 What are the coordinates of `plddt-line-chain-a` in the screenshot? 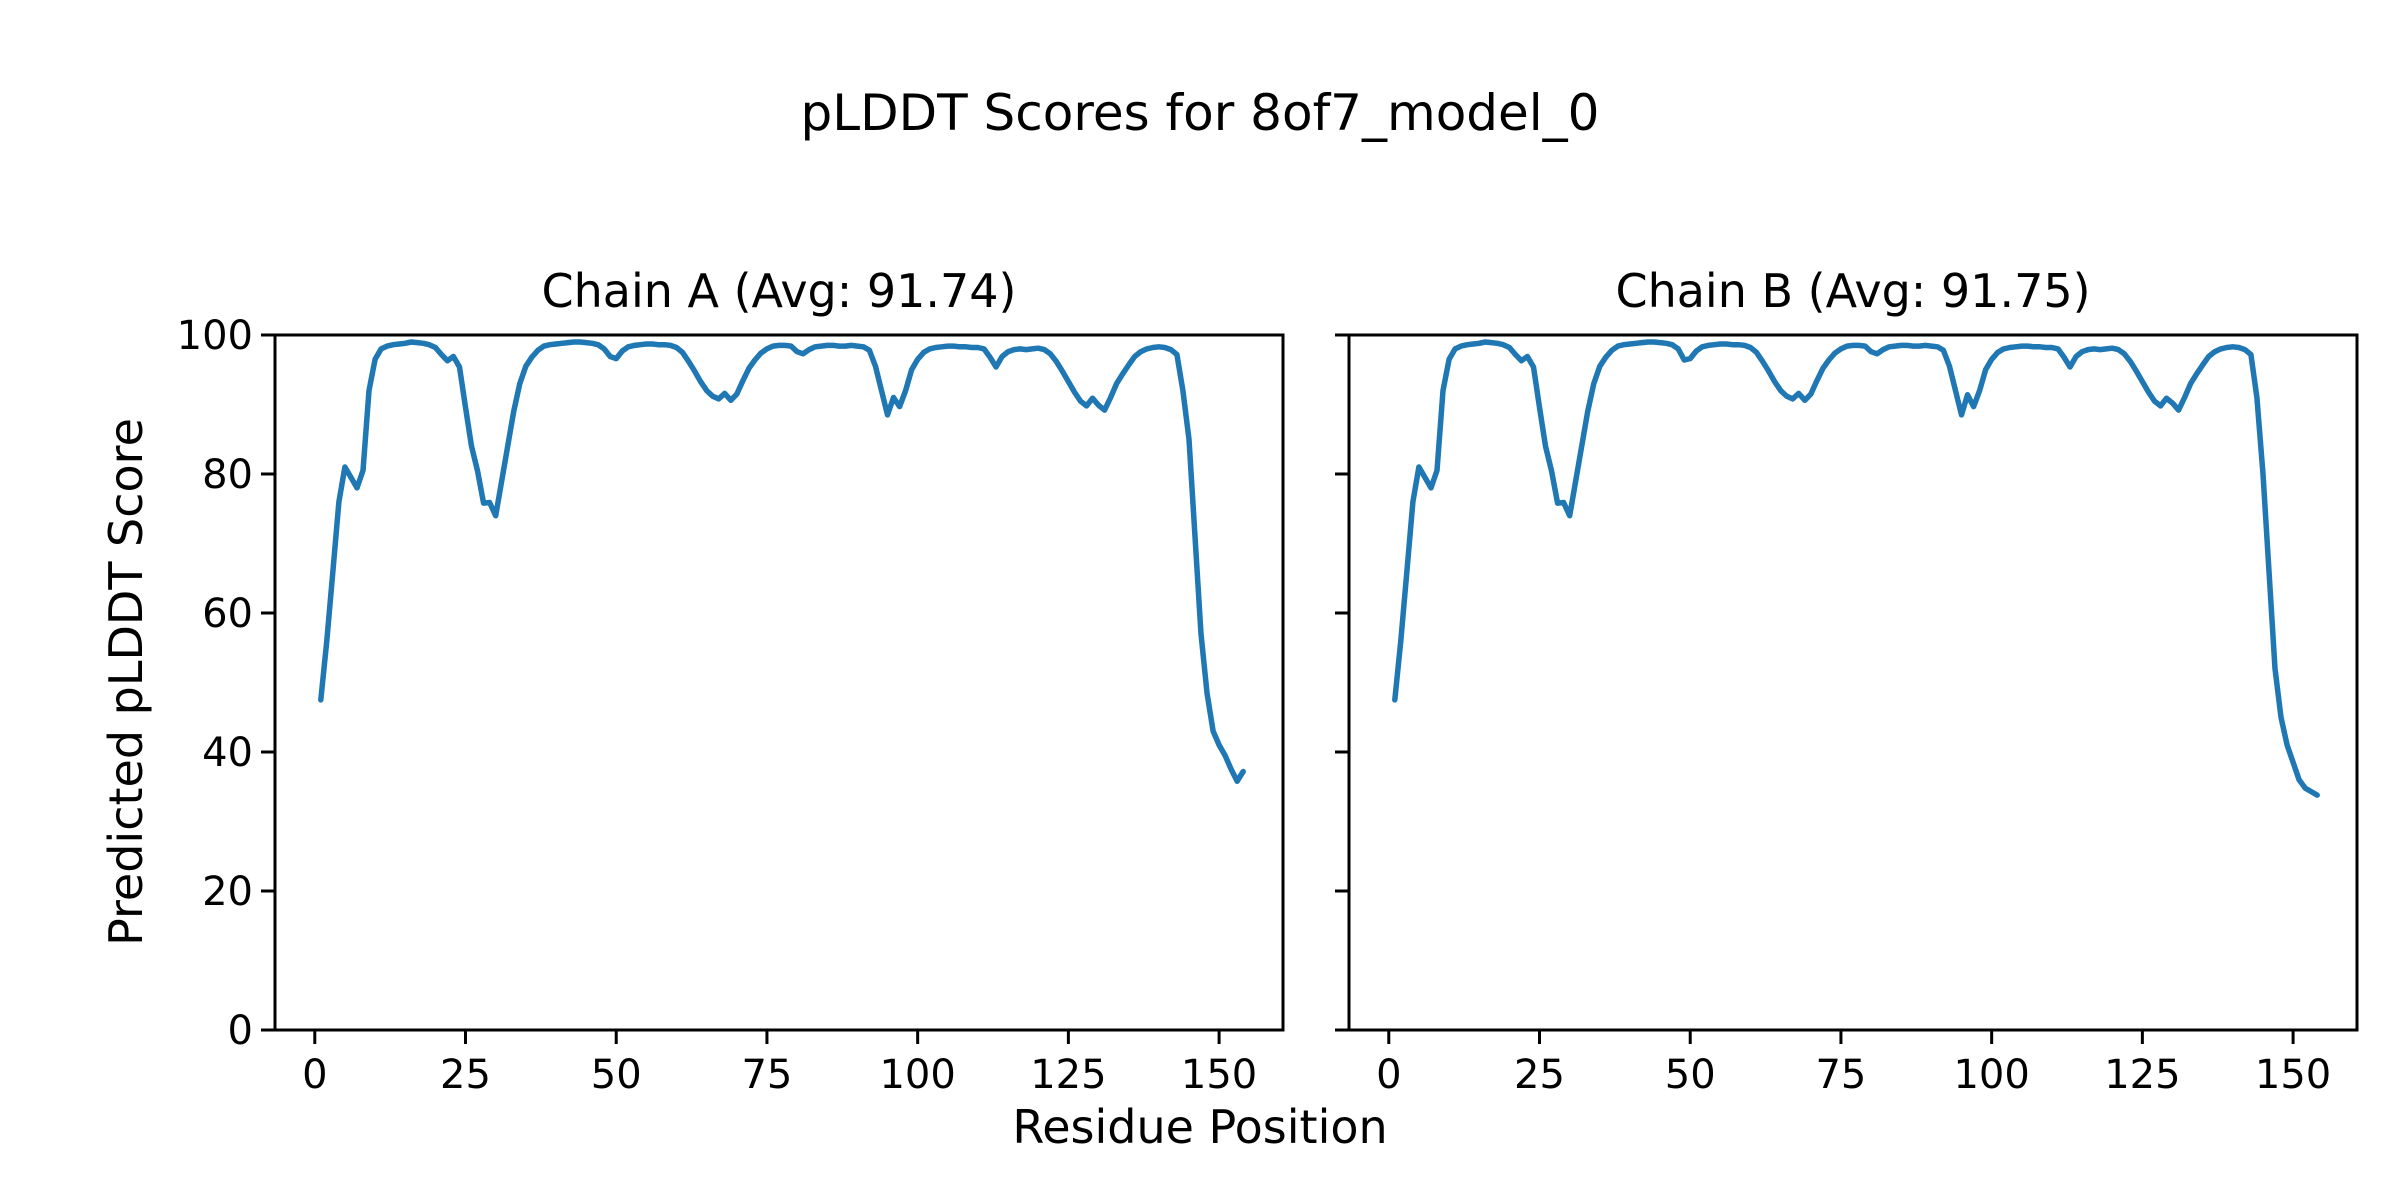 It's located at (782, 561).